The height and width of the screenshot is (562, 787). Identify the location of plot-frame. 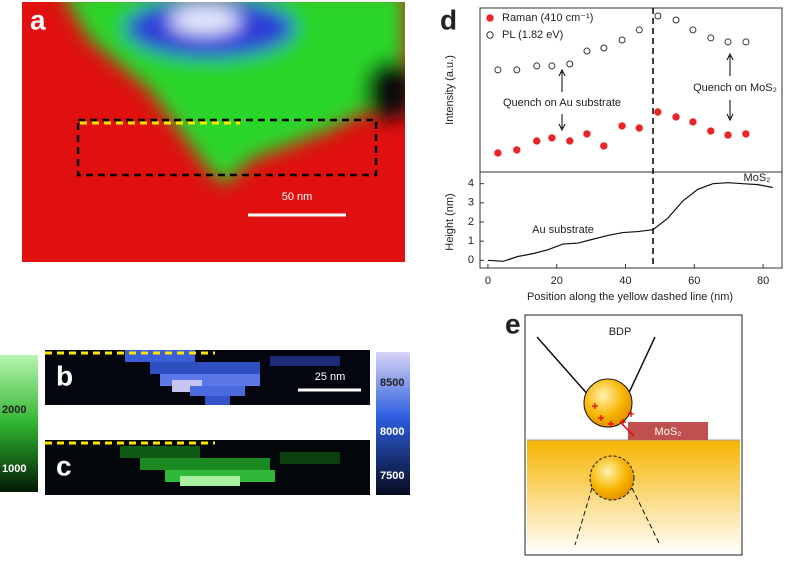
(631, 220).